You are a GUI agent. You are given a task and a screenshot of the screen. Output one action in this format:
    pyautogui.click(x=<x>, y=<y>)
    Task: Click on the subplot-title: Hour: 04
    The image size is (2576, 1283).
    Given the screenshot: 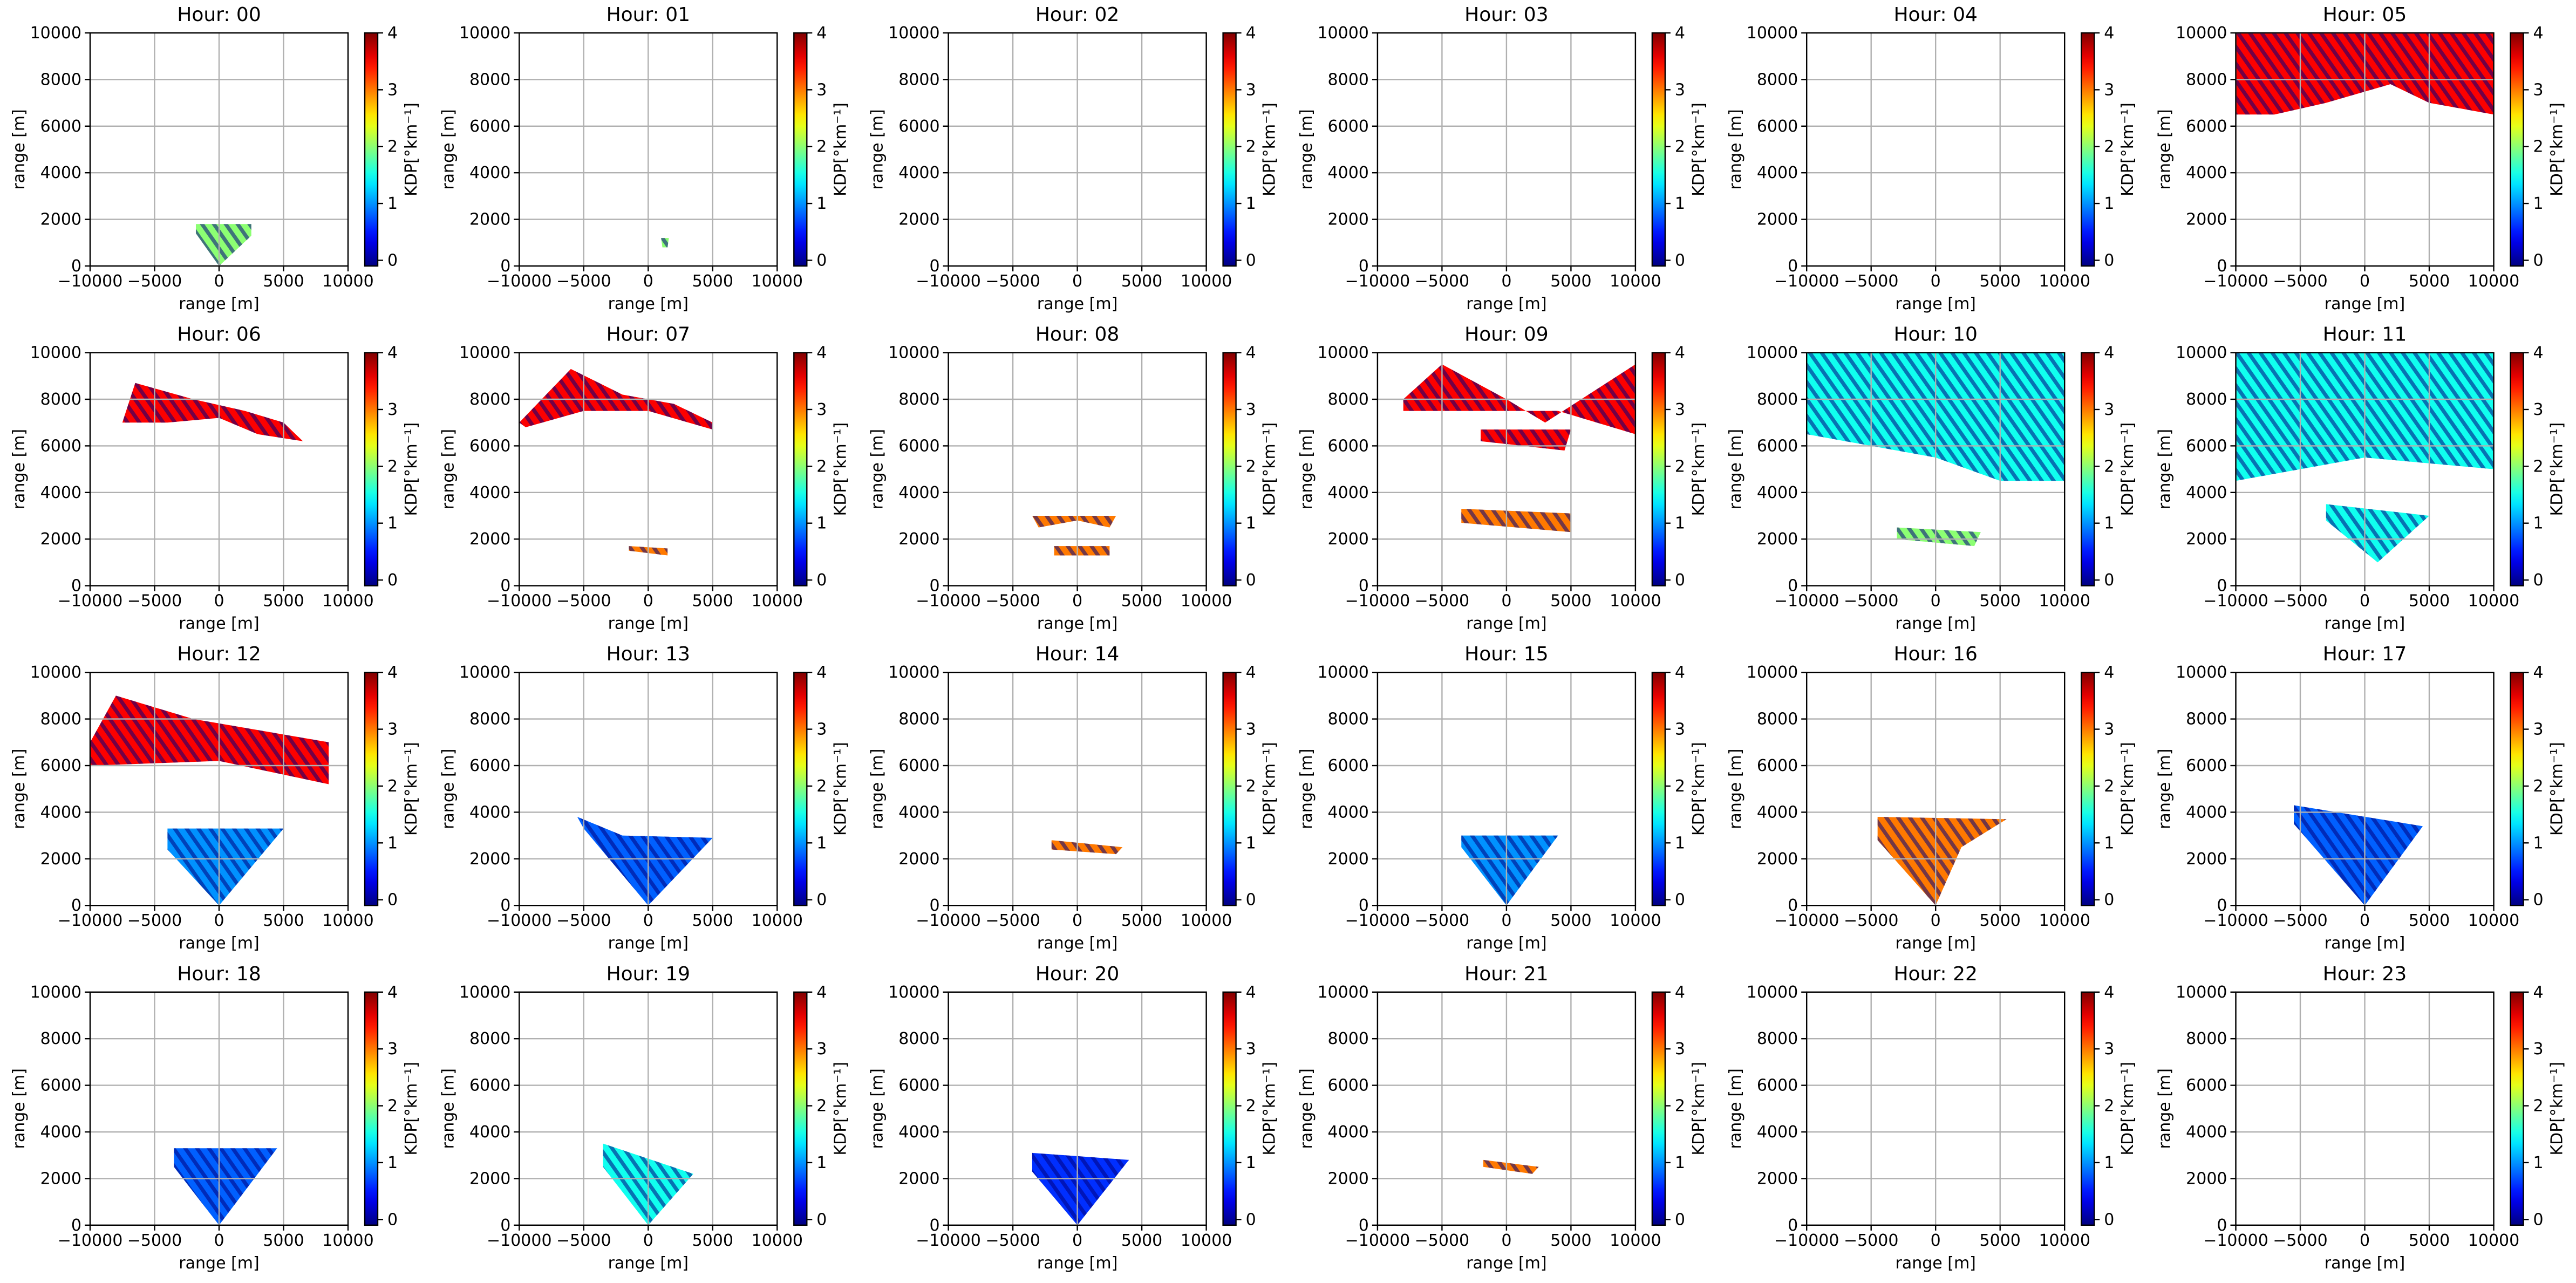 What is the action you would take?
    pyautogui.click(x=1935, y=15)
    